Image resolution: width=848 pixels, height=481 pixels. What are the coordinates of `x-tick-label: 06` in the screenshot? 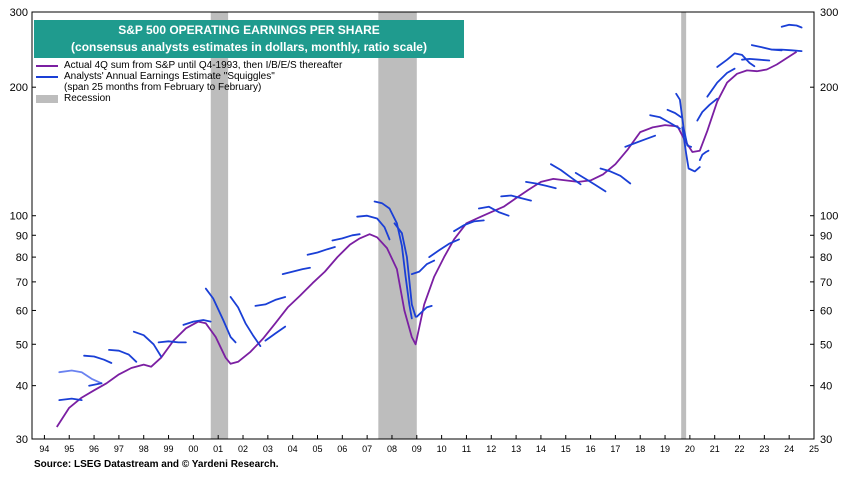 It's located at (342, 449).